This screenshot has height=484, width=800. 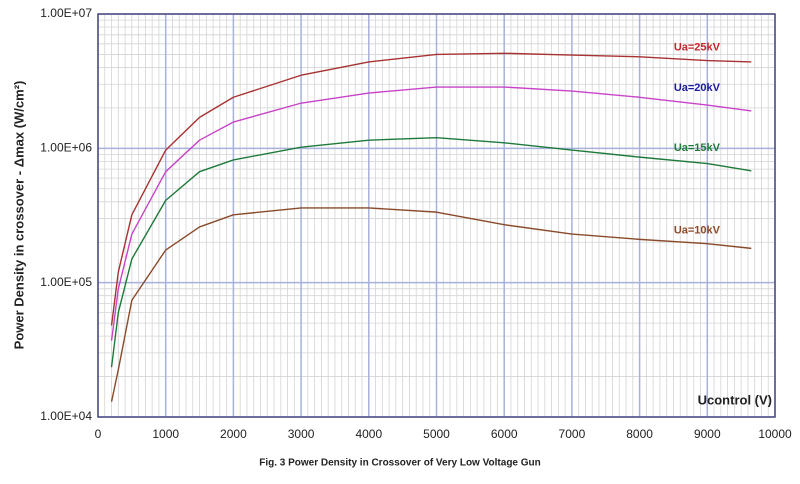 What do you see at coordinates (436, 434) in the screenshot?
I see `x-tick-label: 5000` at bounding box center [436, 434].